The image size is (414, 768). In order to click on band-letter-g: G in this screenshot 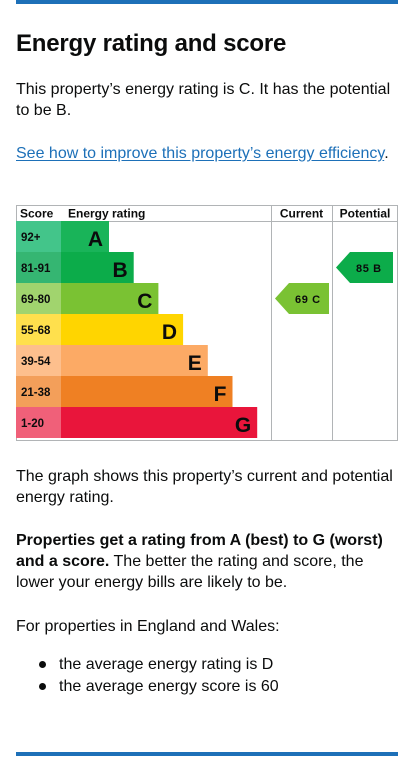, I will do `click(243, 425)`.